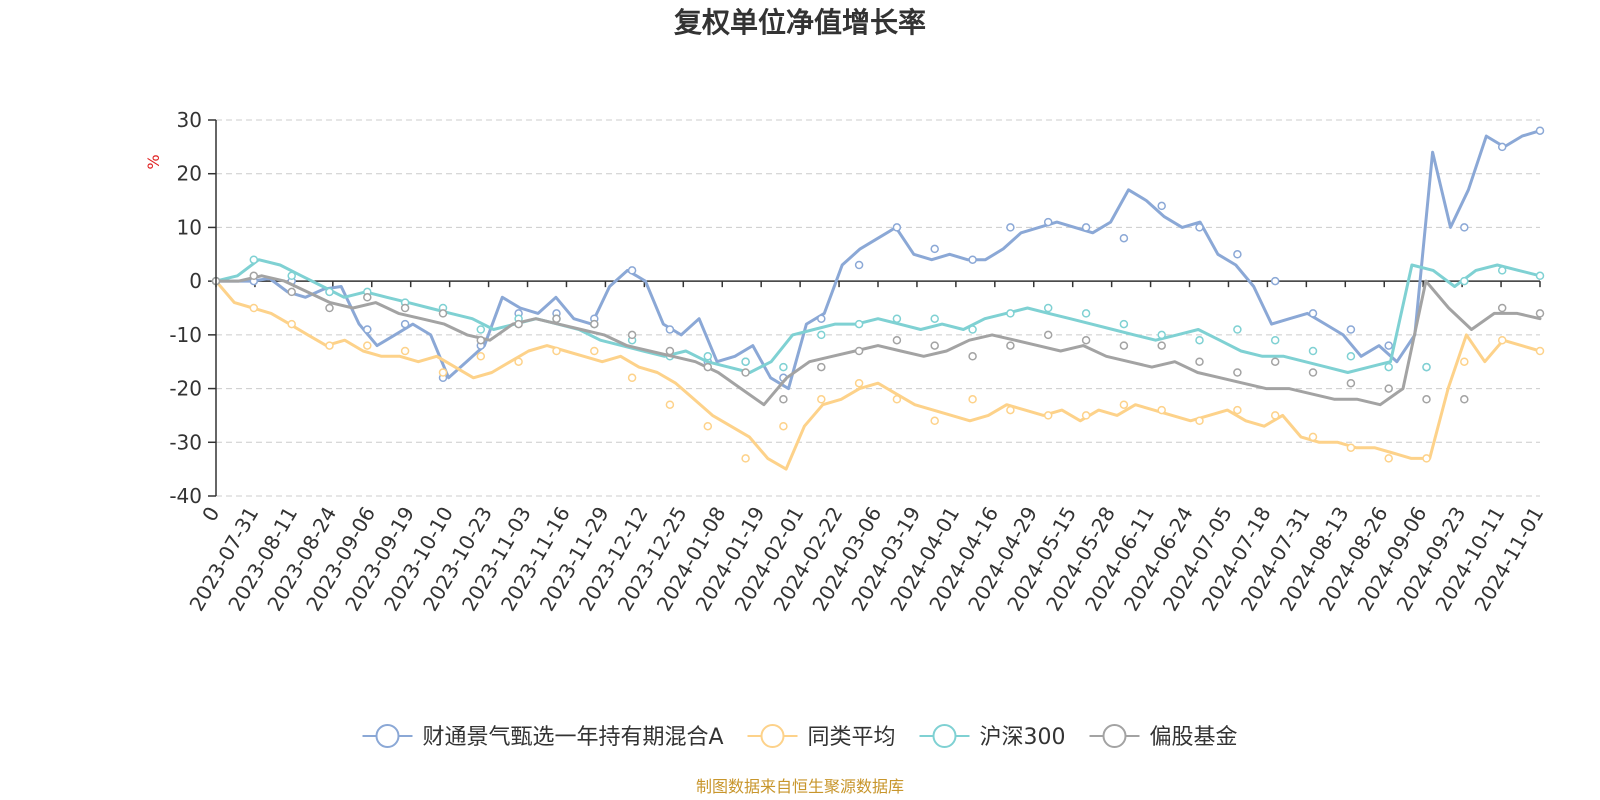  Describe the element at coordinates (189, 227) in the screenshot. I see `y-tick-label: 10` at that location.